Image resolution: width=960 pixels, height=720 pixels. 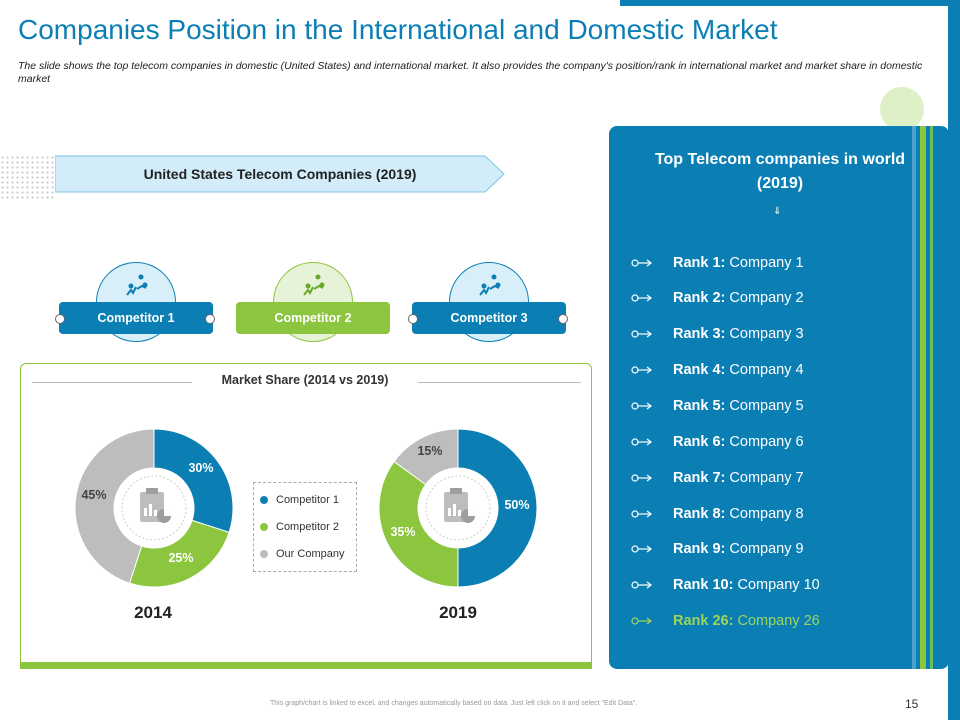 What do you see at coordinates (93, 495) in the screenshot?
I see `donut-value-label: 45%` at bounding box center [93, 495].